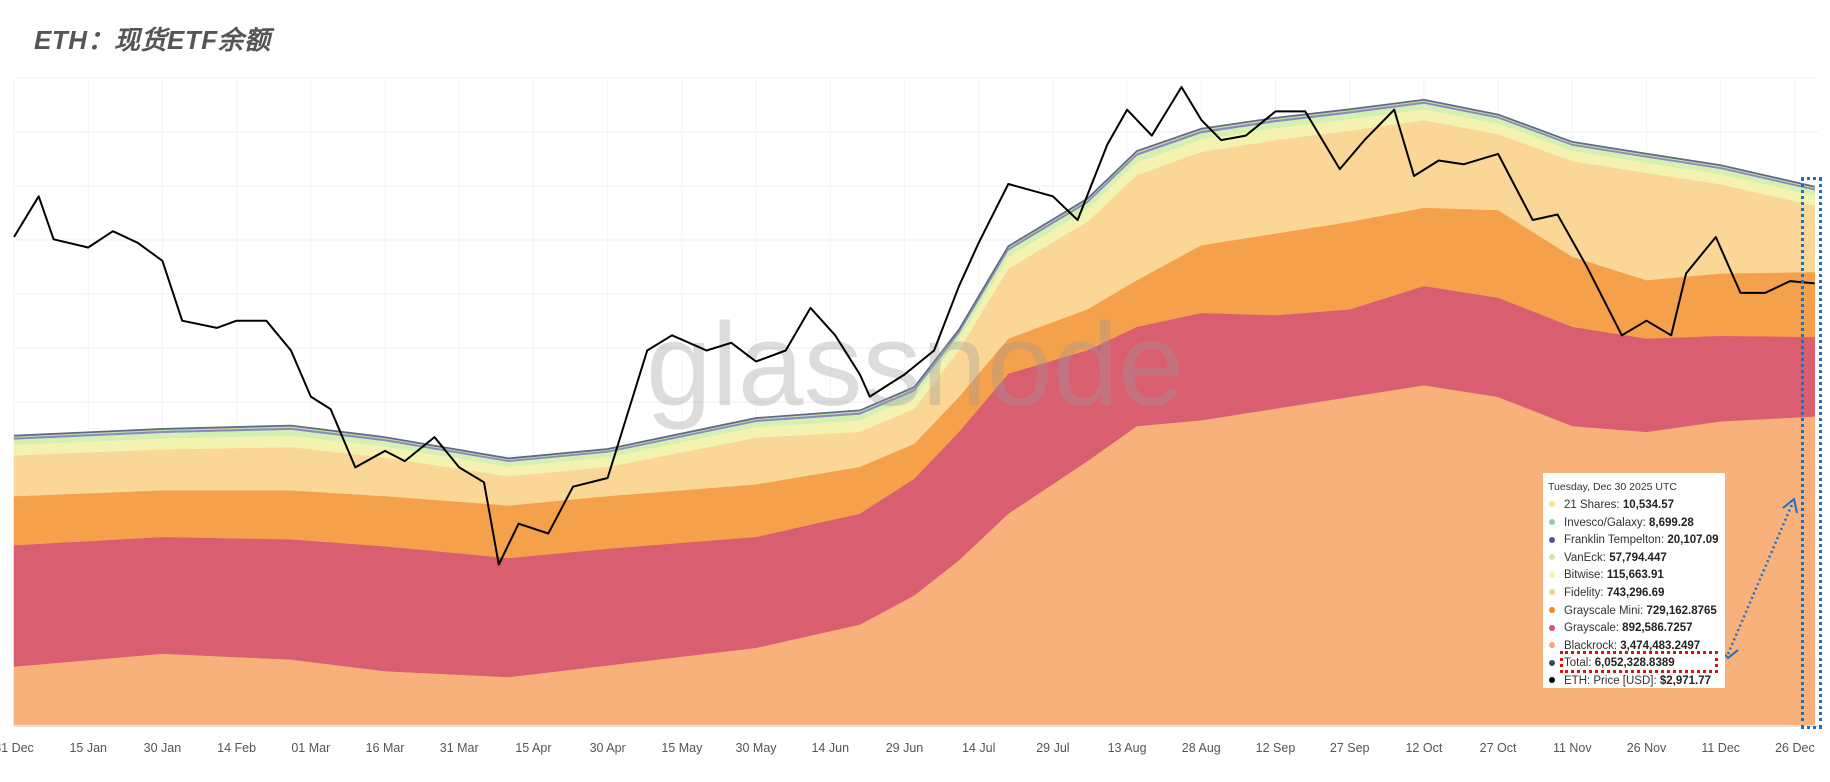 This screenshot has height=782, width=1830. Describe the element at coordinates (88, 748) in the screenshot. I see `x-tick-label: 15 Jan` at that location.